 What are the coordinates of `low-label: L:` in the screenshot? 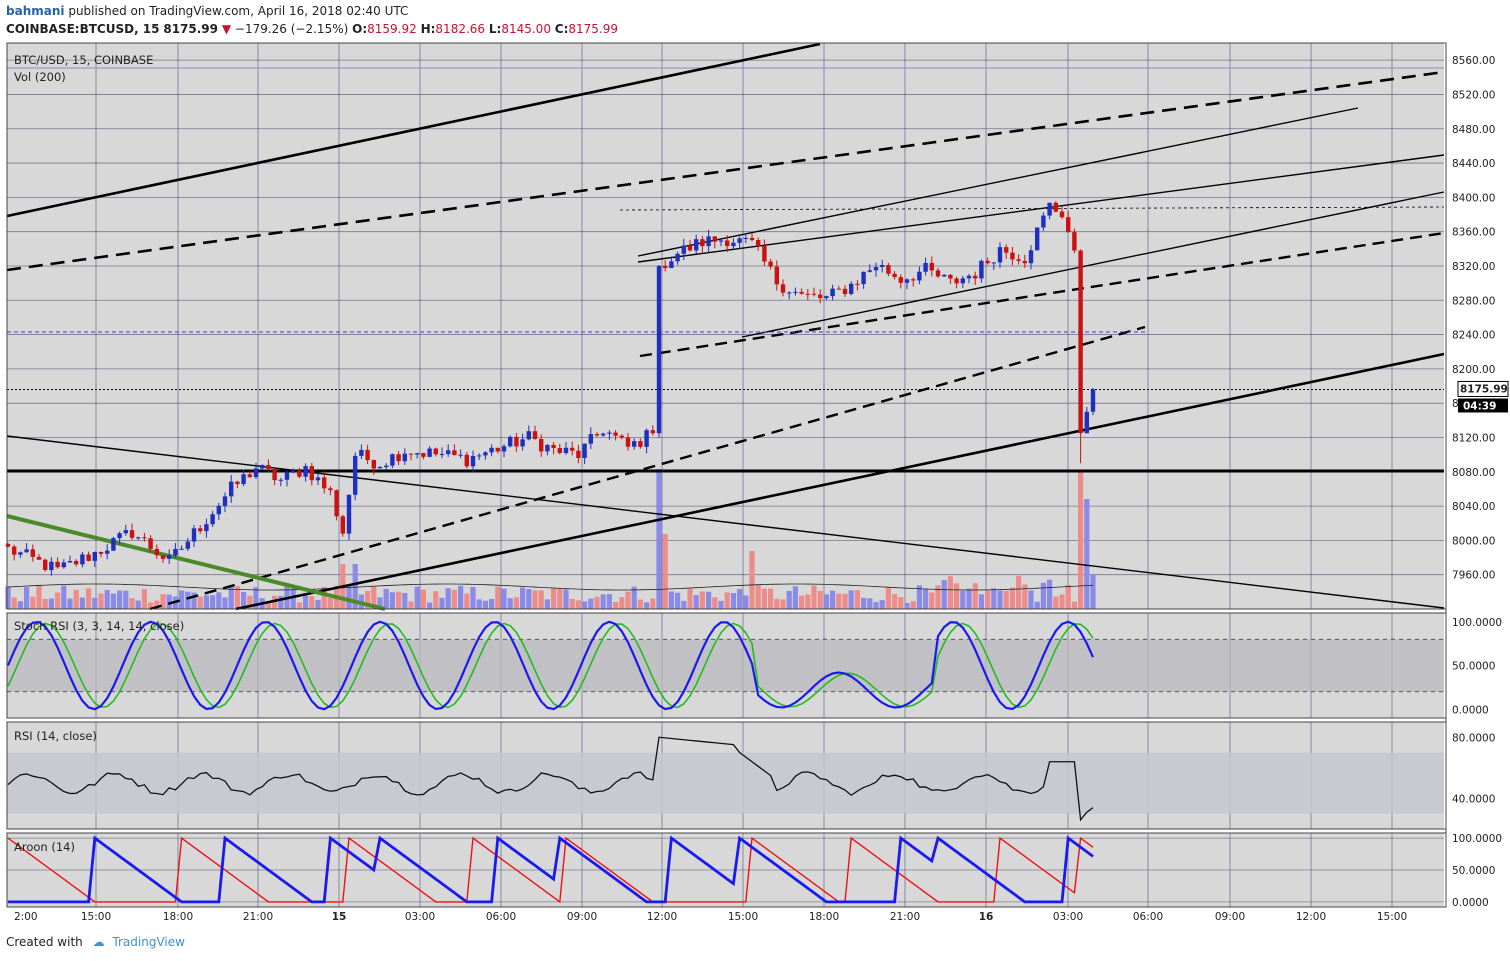 It's located at (495, 29).